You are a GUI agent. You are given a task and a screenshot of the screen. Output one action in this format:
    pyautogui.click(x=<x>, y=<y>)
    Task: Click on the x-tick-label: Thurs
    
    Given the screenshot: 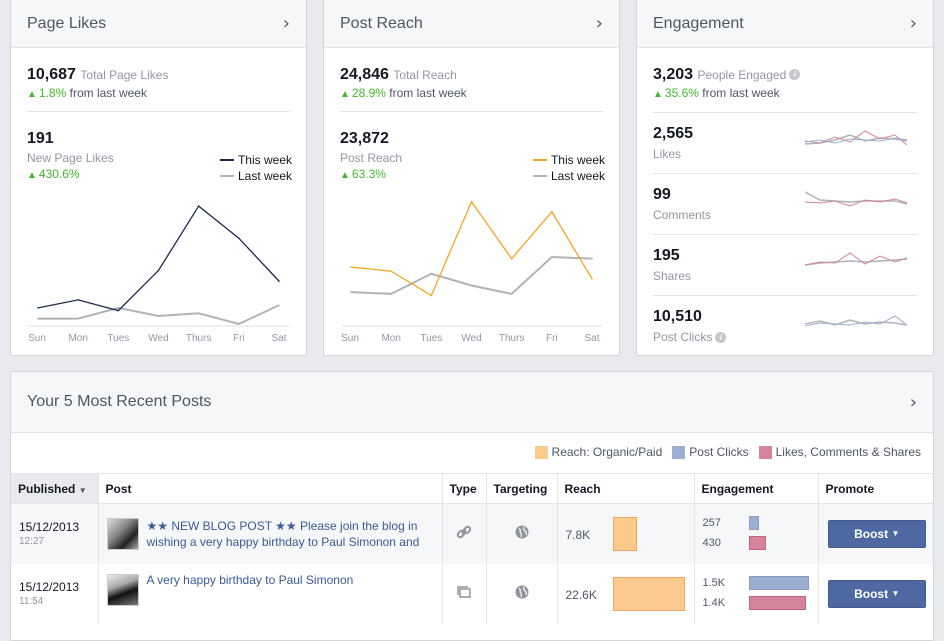 What is the action you would take?
    pyautogui.click(x=199, y=338)
    